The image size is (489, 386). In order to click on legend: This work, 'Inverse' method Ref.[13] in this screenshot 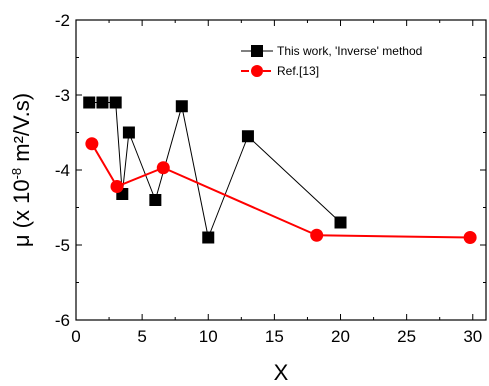, I will do `click(331, 61)`.